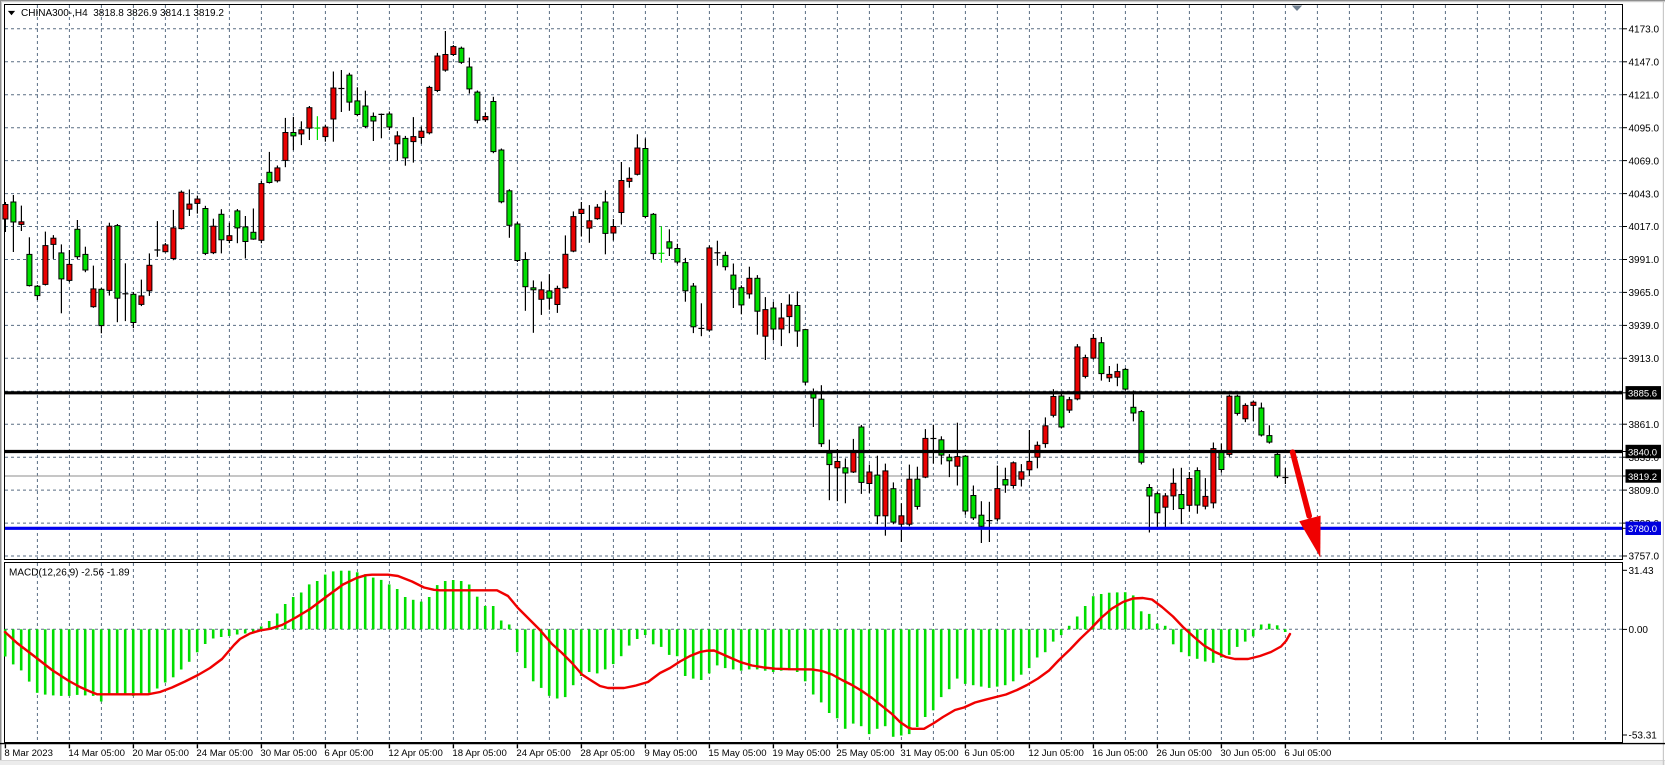 This screenshot has width=1665, height=770. Describe the element at coordinates (607, 753) in the screenshot. I see `svg-text: 28 Apr 05:00` at that location.